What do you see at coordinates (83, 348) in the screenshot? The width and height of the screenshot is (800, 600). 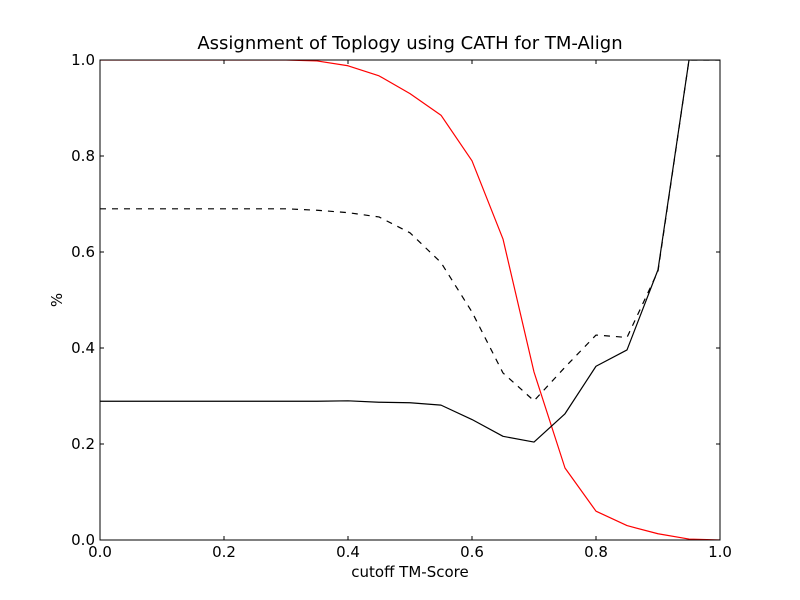 I see `y-tick-label: 0.4` at bounding box center [83, 348].